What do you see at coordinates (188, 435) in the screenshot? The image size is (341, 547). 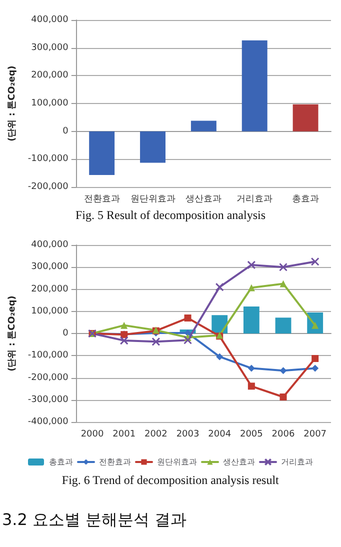 I see `x-tick-label: 2003` at bounding box center [188, 435].